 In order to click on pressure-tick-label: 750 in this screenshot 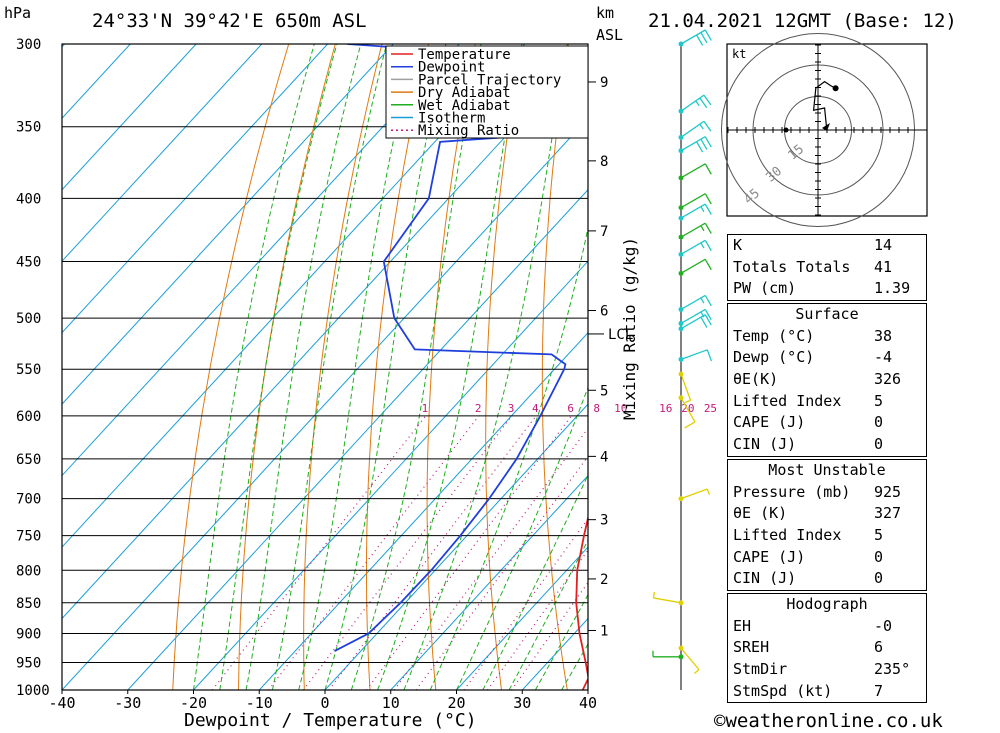, I will do `click(28, 537)`.